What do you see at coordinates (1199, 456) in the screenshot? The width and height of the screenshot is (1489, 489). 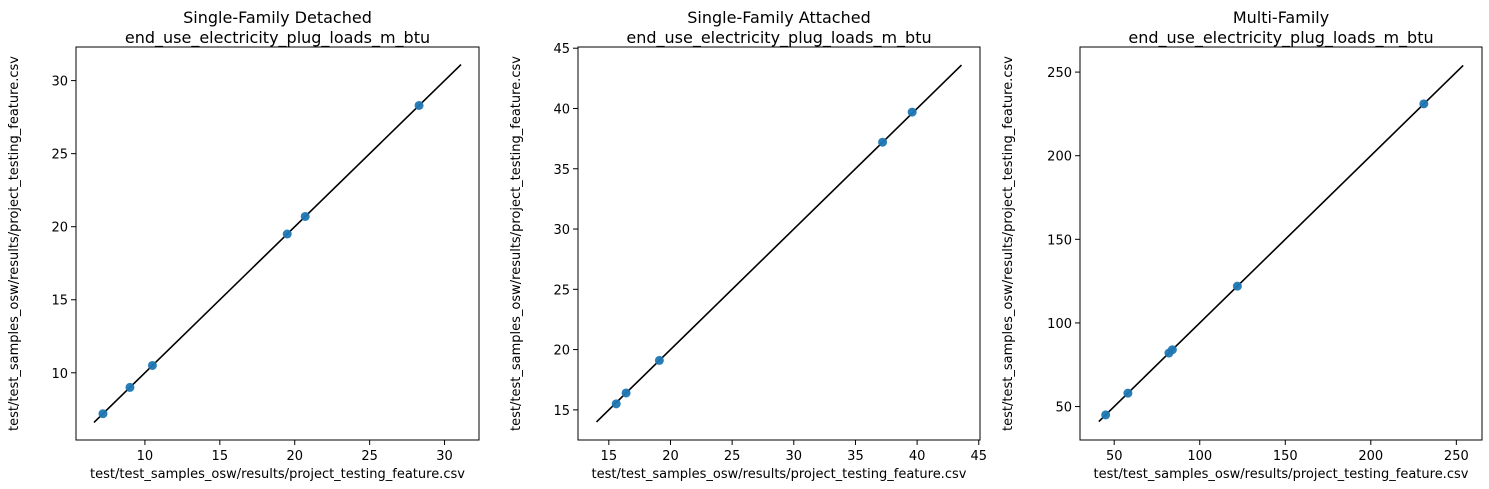 I see `x-tick-label: 100` at bounding box center [1199, 456].